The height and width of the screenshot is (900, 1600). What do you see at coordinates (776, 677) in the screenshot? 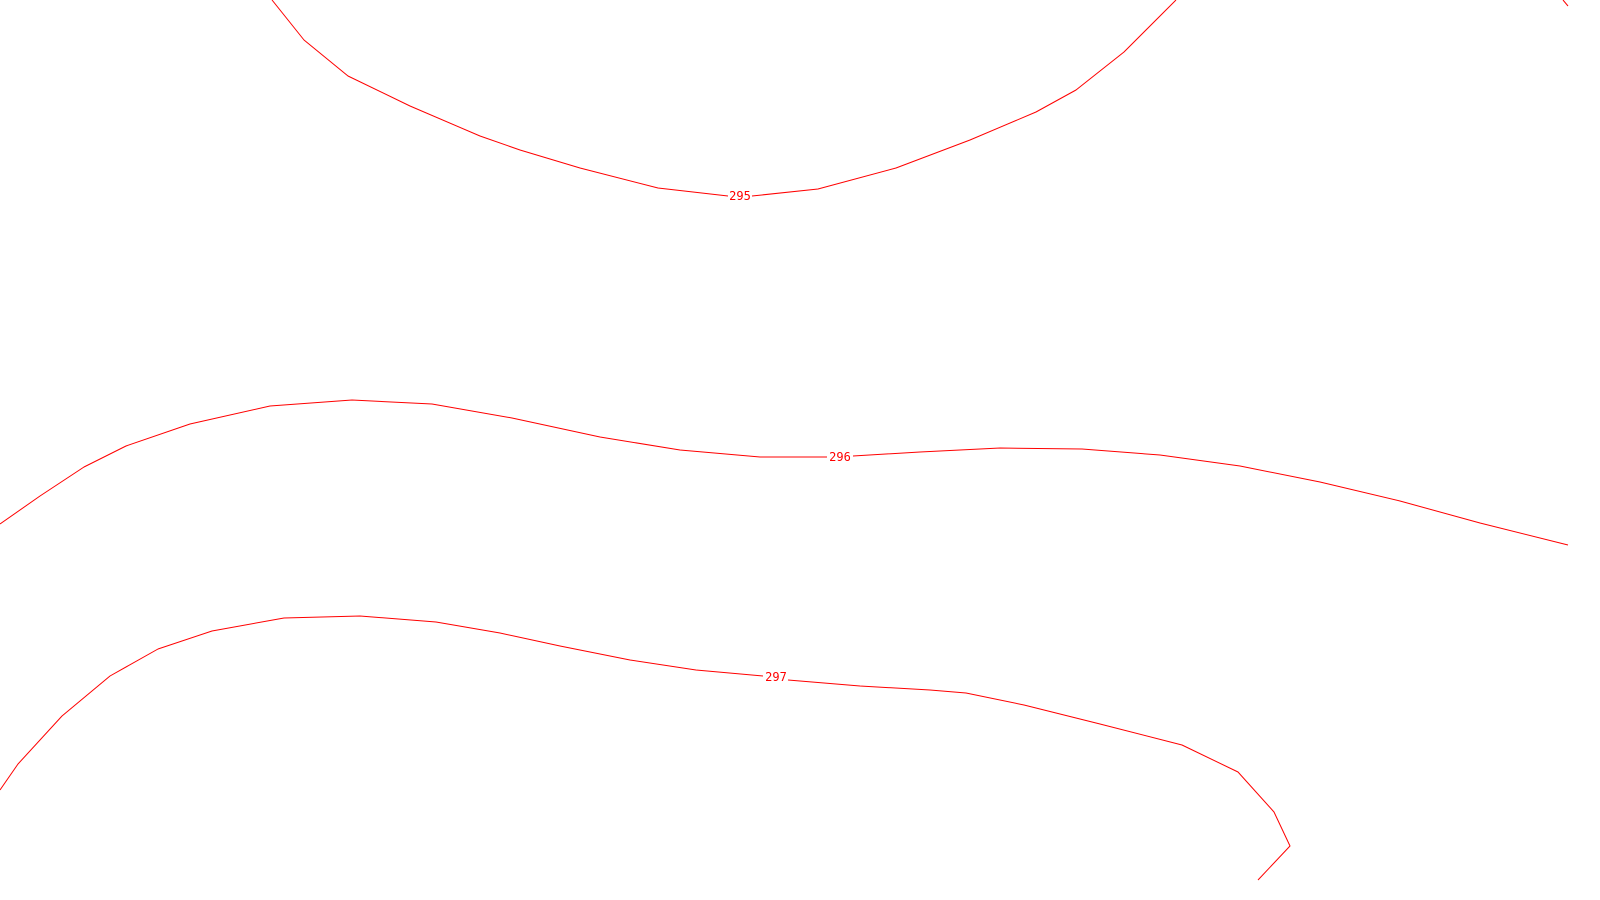
I see `contour-label-297: 297` at bounding box center [776, 677].